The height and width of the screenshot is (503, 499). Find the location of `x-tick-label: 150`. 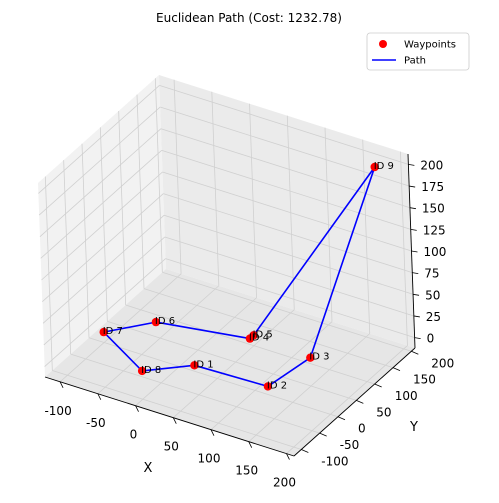

x-tick-label: 150 is located at coordinates (246, 471).